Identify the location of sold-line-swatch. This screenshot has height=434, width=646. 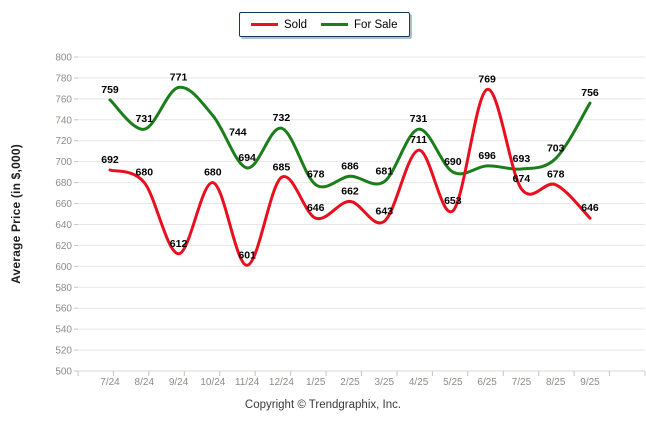
(264, 24).